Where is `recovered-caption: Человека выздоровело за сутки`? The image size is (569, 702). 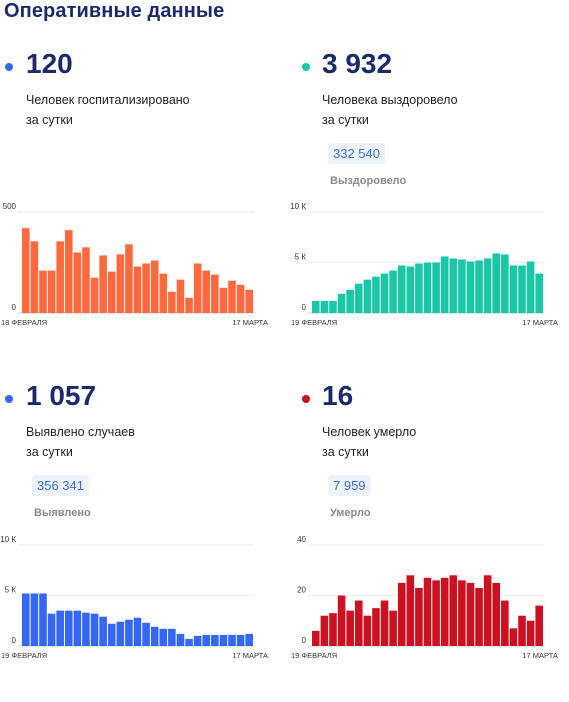 recovered-caption: Человека выздоровело за сутки is located at coordinates (390, 110).